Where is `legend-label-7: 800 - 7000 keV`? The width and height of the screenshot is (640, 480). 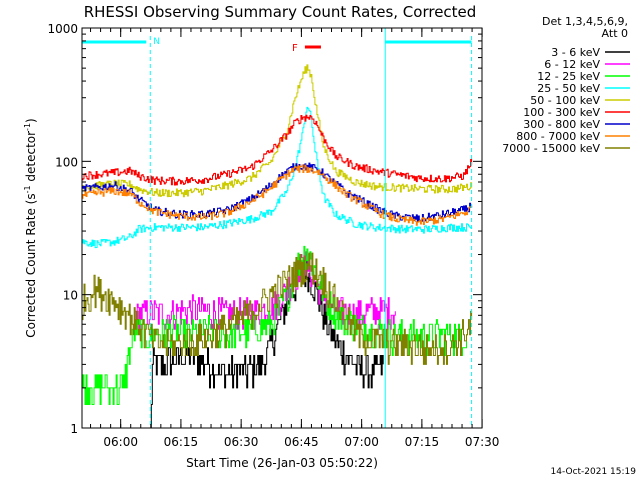 legend-label-7: 800 - 7000 keV is located at coordinates (558, 136).